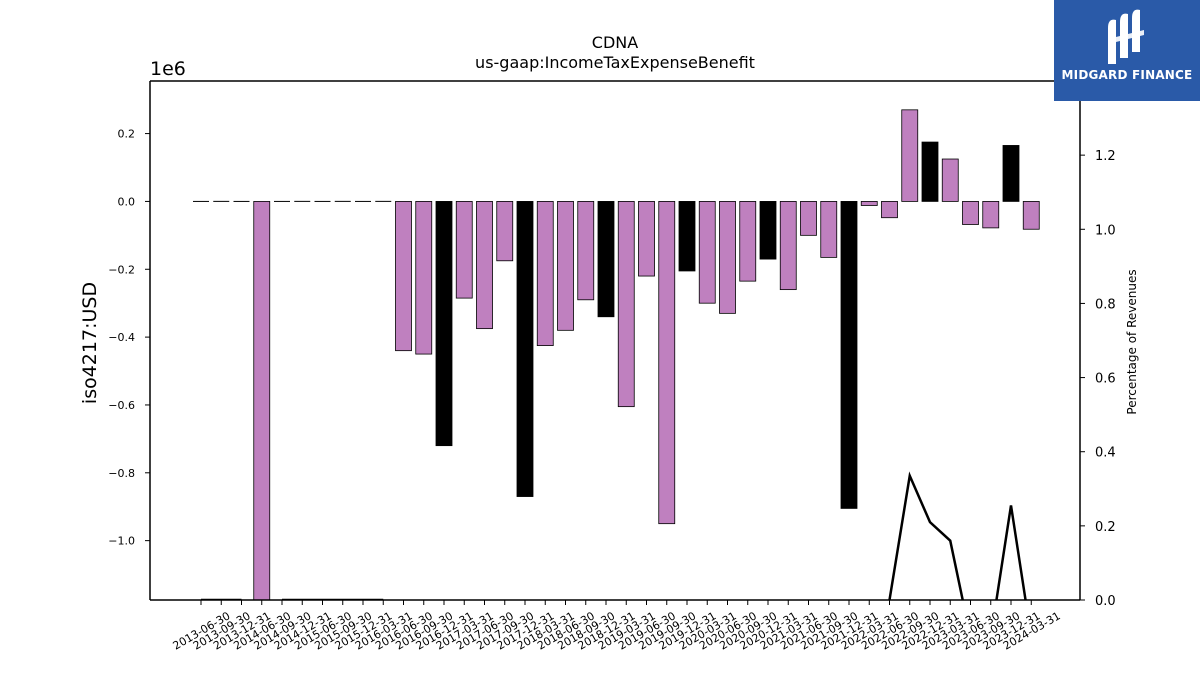  I want to click on y2-tick-label: 0.8, so click(1105, 304).